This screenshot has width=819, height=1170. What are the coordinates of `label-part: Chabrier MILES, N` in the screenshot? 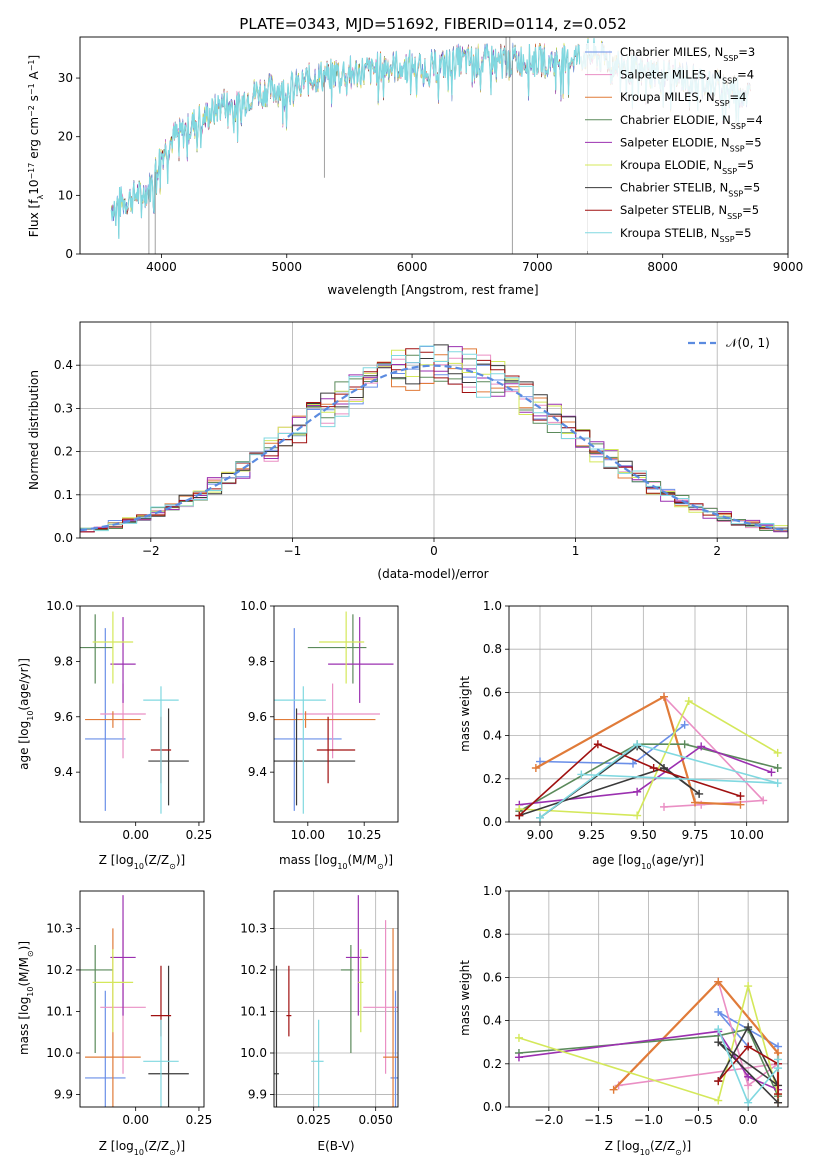 It's located at (671, 52).